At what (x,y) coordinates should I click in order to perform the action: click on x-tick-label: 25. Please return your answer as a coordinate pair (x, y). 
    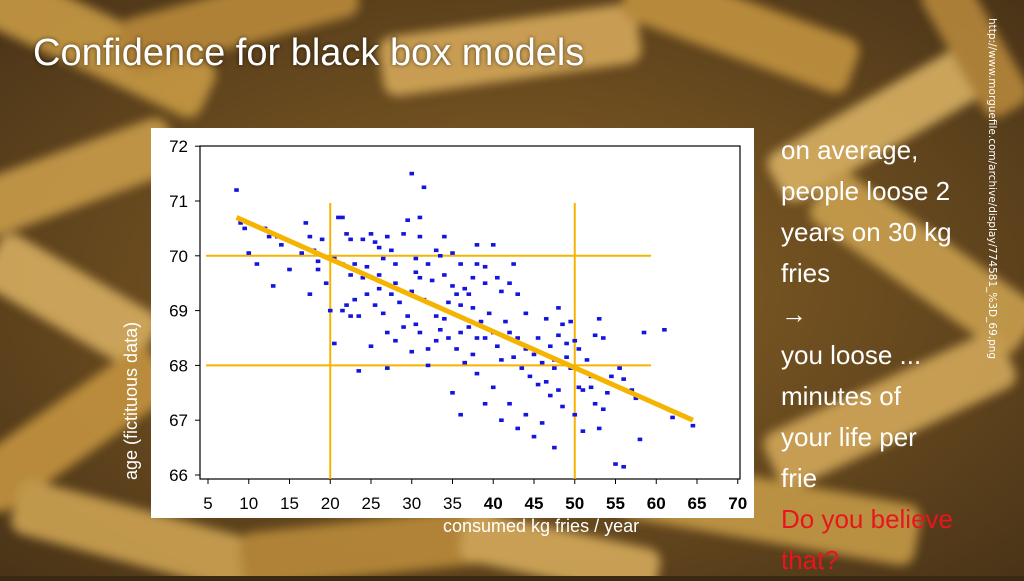
    Looking at the image, I should click on (371, 503).